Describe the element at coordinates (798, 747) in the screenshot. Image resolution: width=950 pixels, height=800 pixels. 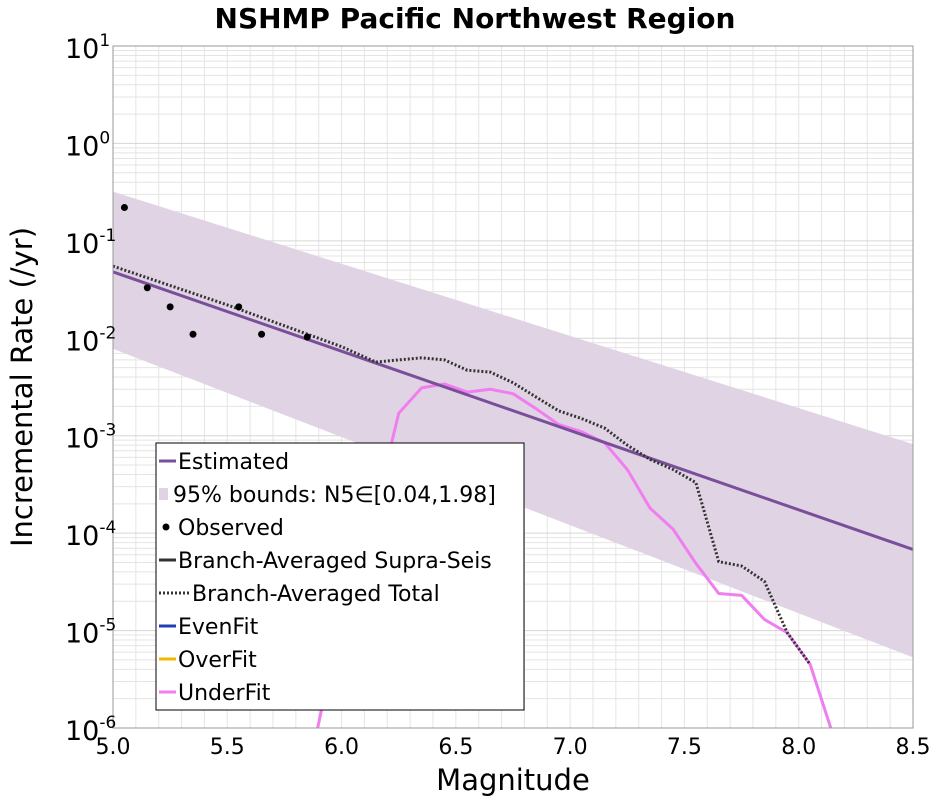
I see `x-tick-label: 8.0` at that location.